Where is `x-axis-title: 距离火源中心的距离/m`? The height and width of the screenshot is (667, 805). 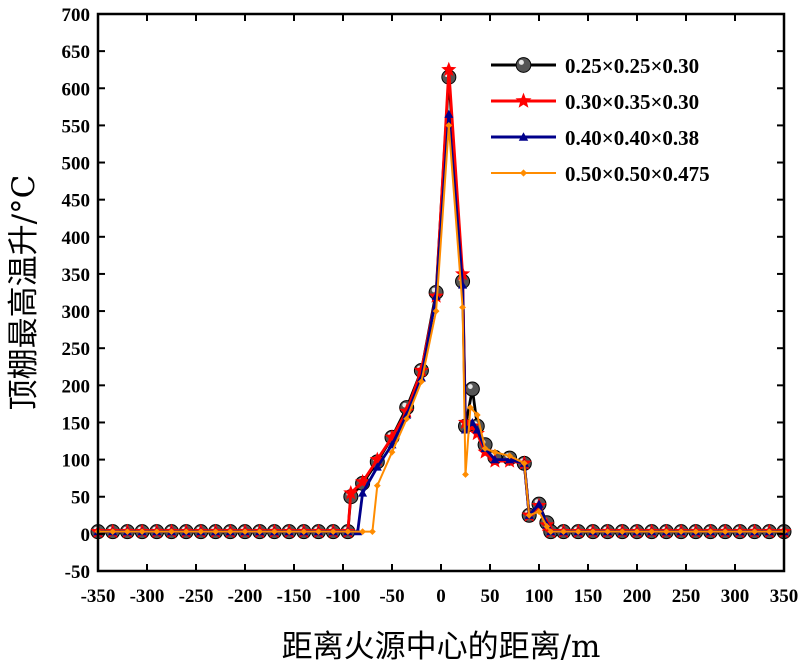 x-axis-title: 距离火源中心的距离/m is located at coordinates (441, 647).